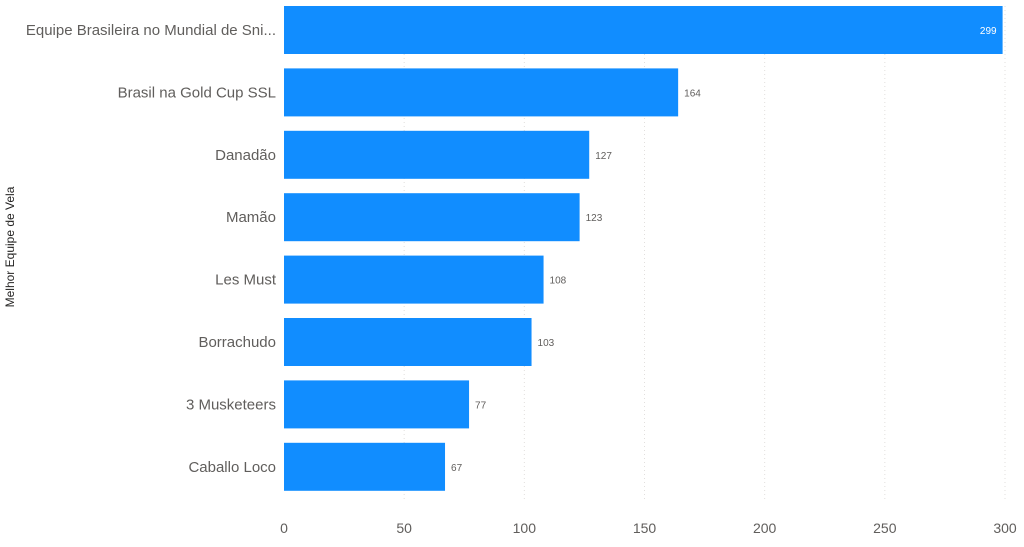  I want to click on category-label: Les Must, so click(246, 280).